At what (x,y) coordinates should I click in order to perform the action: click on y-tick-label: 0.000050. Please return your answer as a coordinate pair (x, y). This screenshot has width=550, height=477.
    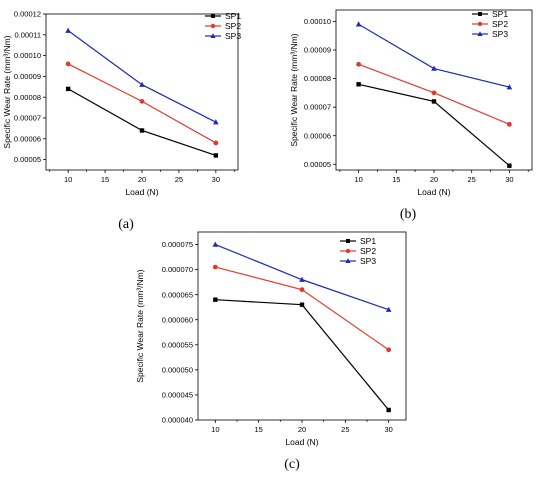
    Looking at the image, I should click on (177, 369).